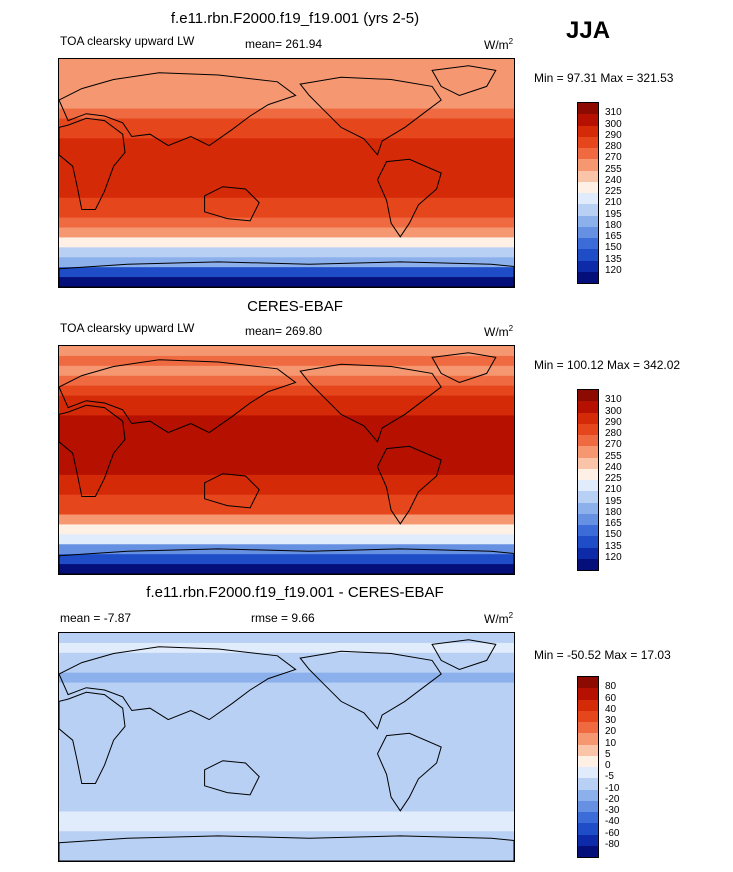 The image size is (733, 872). Describe the element at coordinates (295, 18) in the screenshot. I see `panel-title: f.e11.rbn.F2000.f19_f19.001 (yrs 2-5)` at that location.